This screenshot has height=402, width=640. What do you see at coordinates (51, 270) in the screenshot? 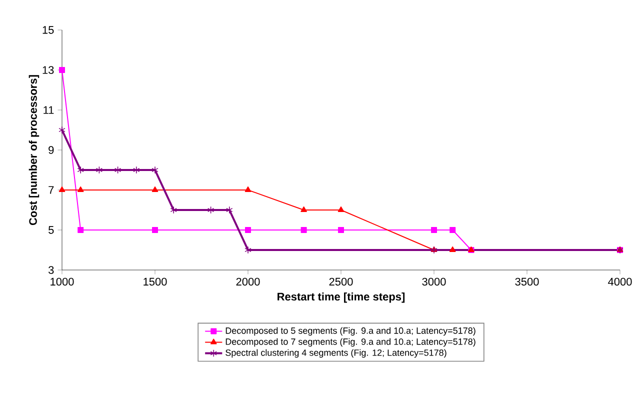
I see `y-tick-label: 3` at bounding box center [51, 270].